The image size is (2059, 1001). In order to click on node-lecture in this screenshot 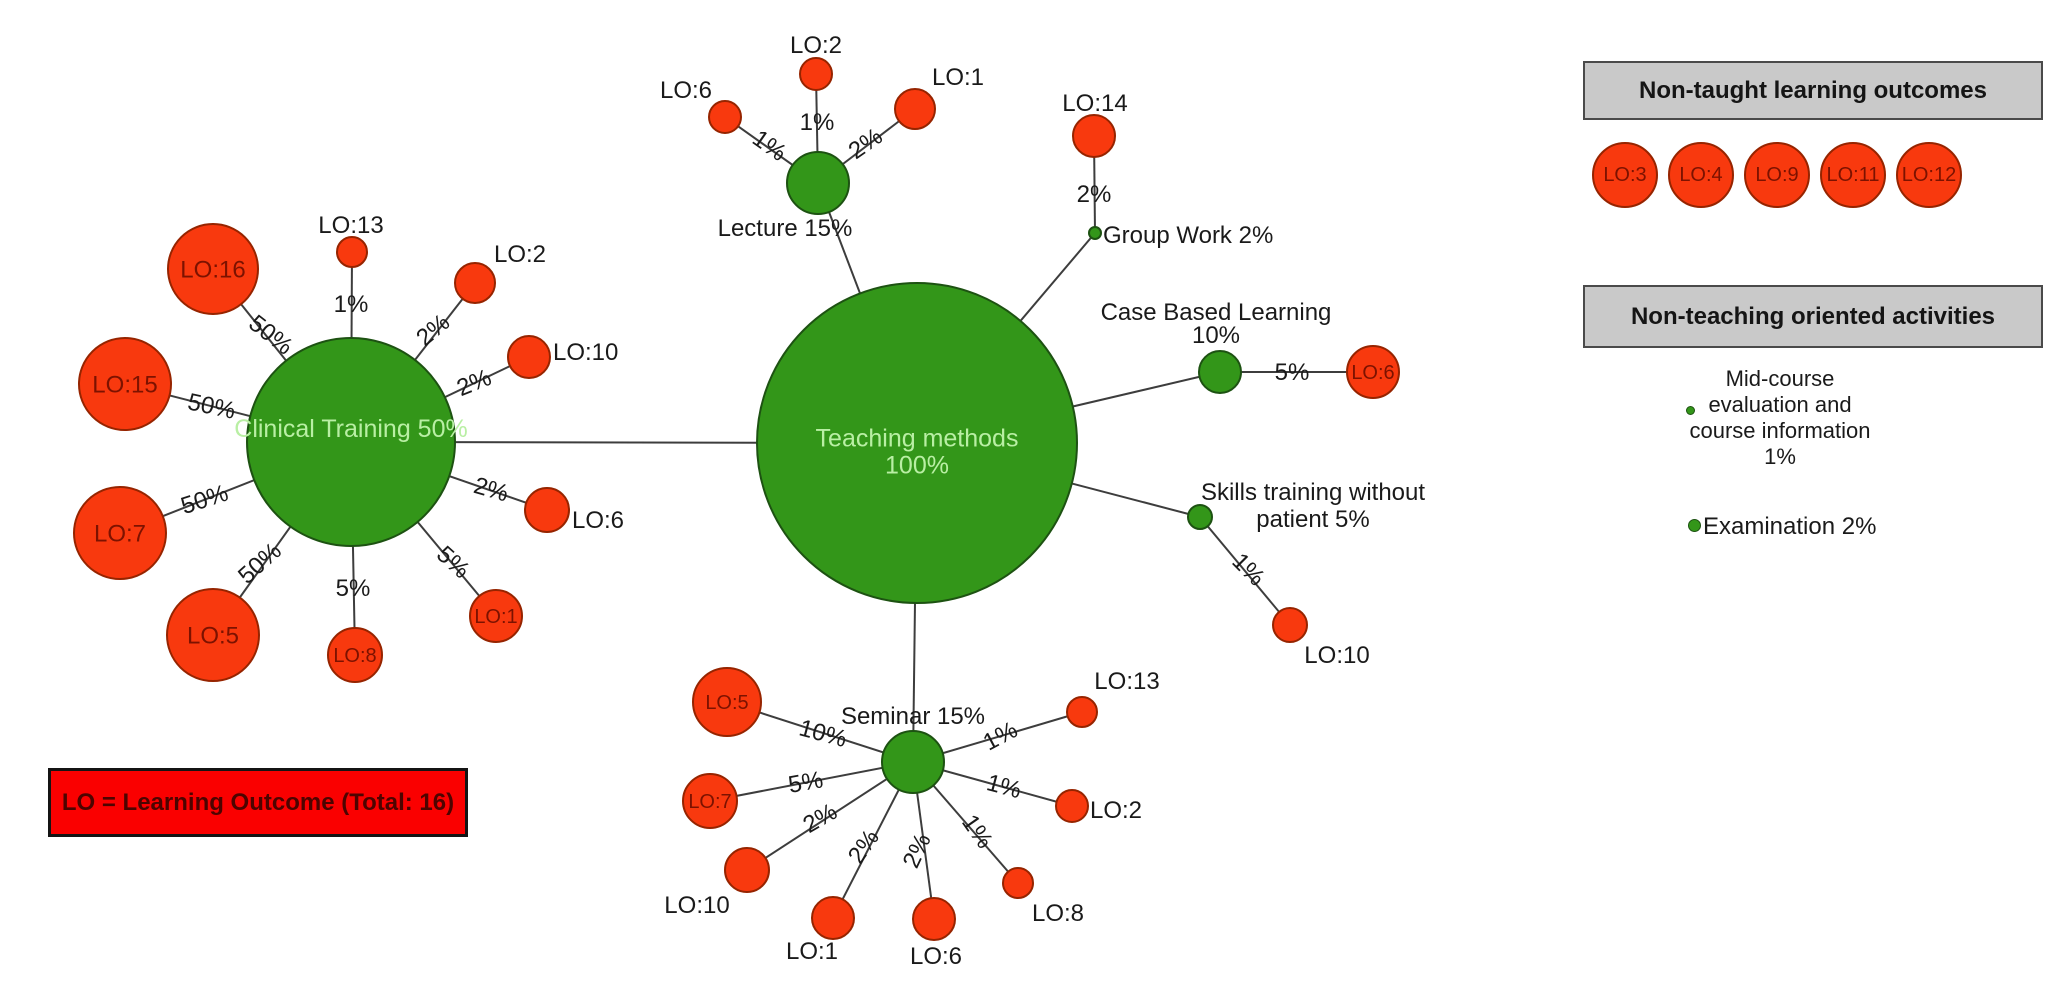, I will do `click(818, 183)`.